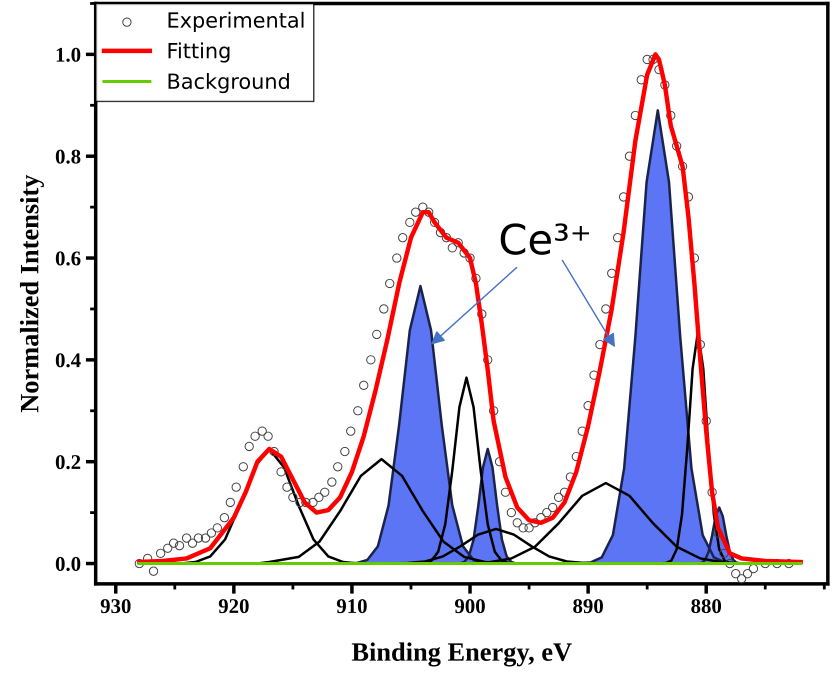 Image resolution: width=832 pixels, height=691 pixels. What do you see at coordinates (233, 606) in the screenshot?
I see `x-tick-label: 920` at bounding box center [233, 606].